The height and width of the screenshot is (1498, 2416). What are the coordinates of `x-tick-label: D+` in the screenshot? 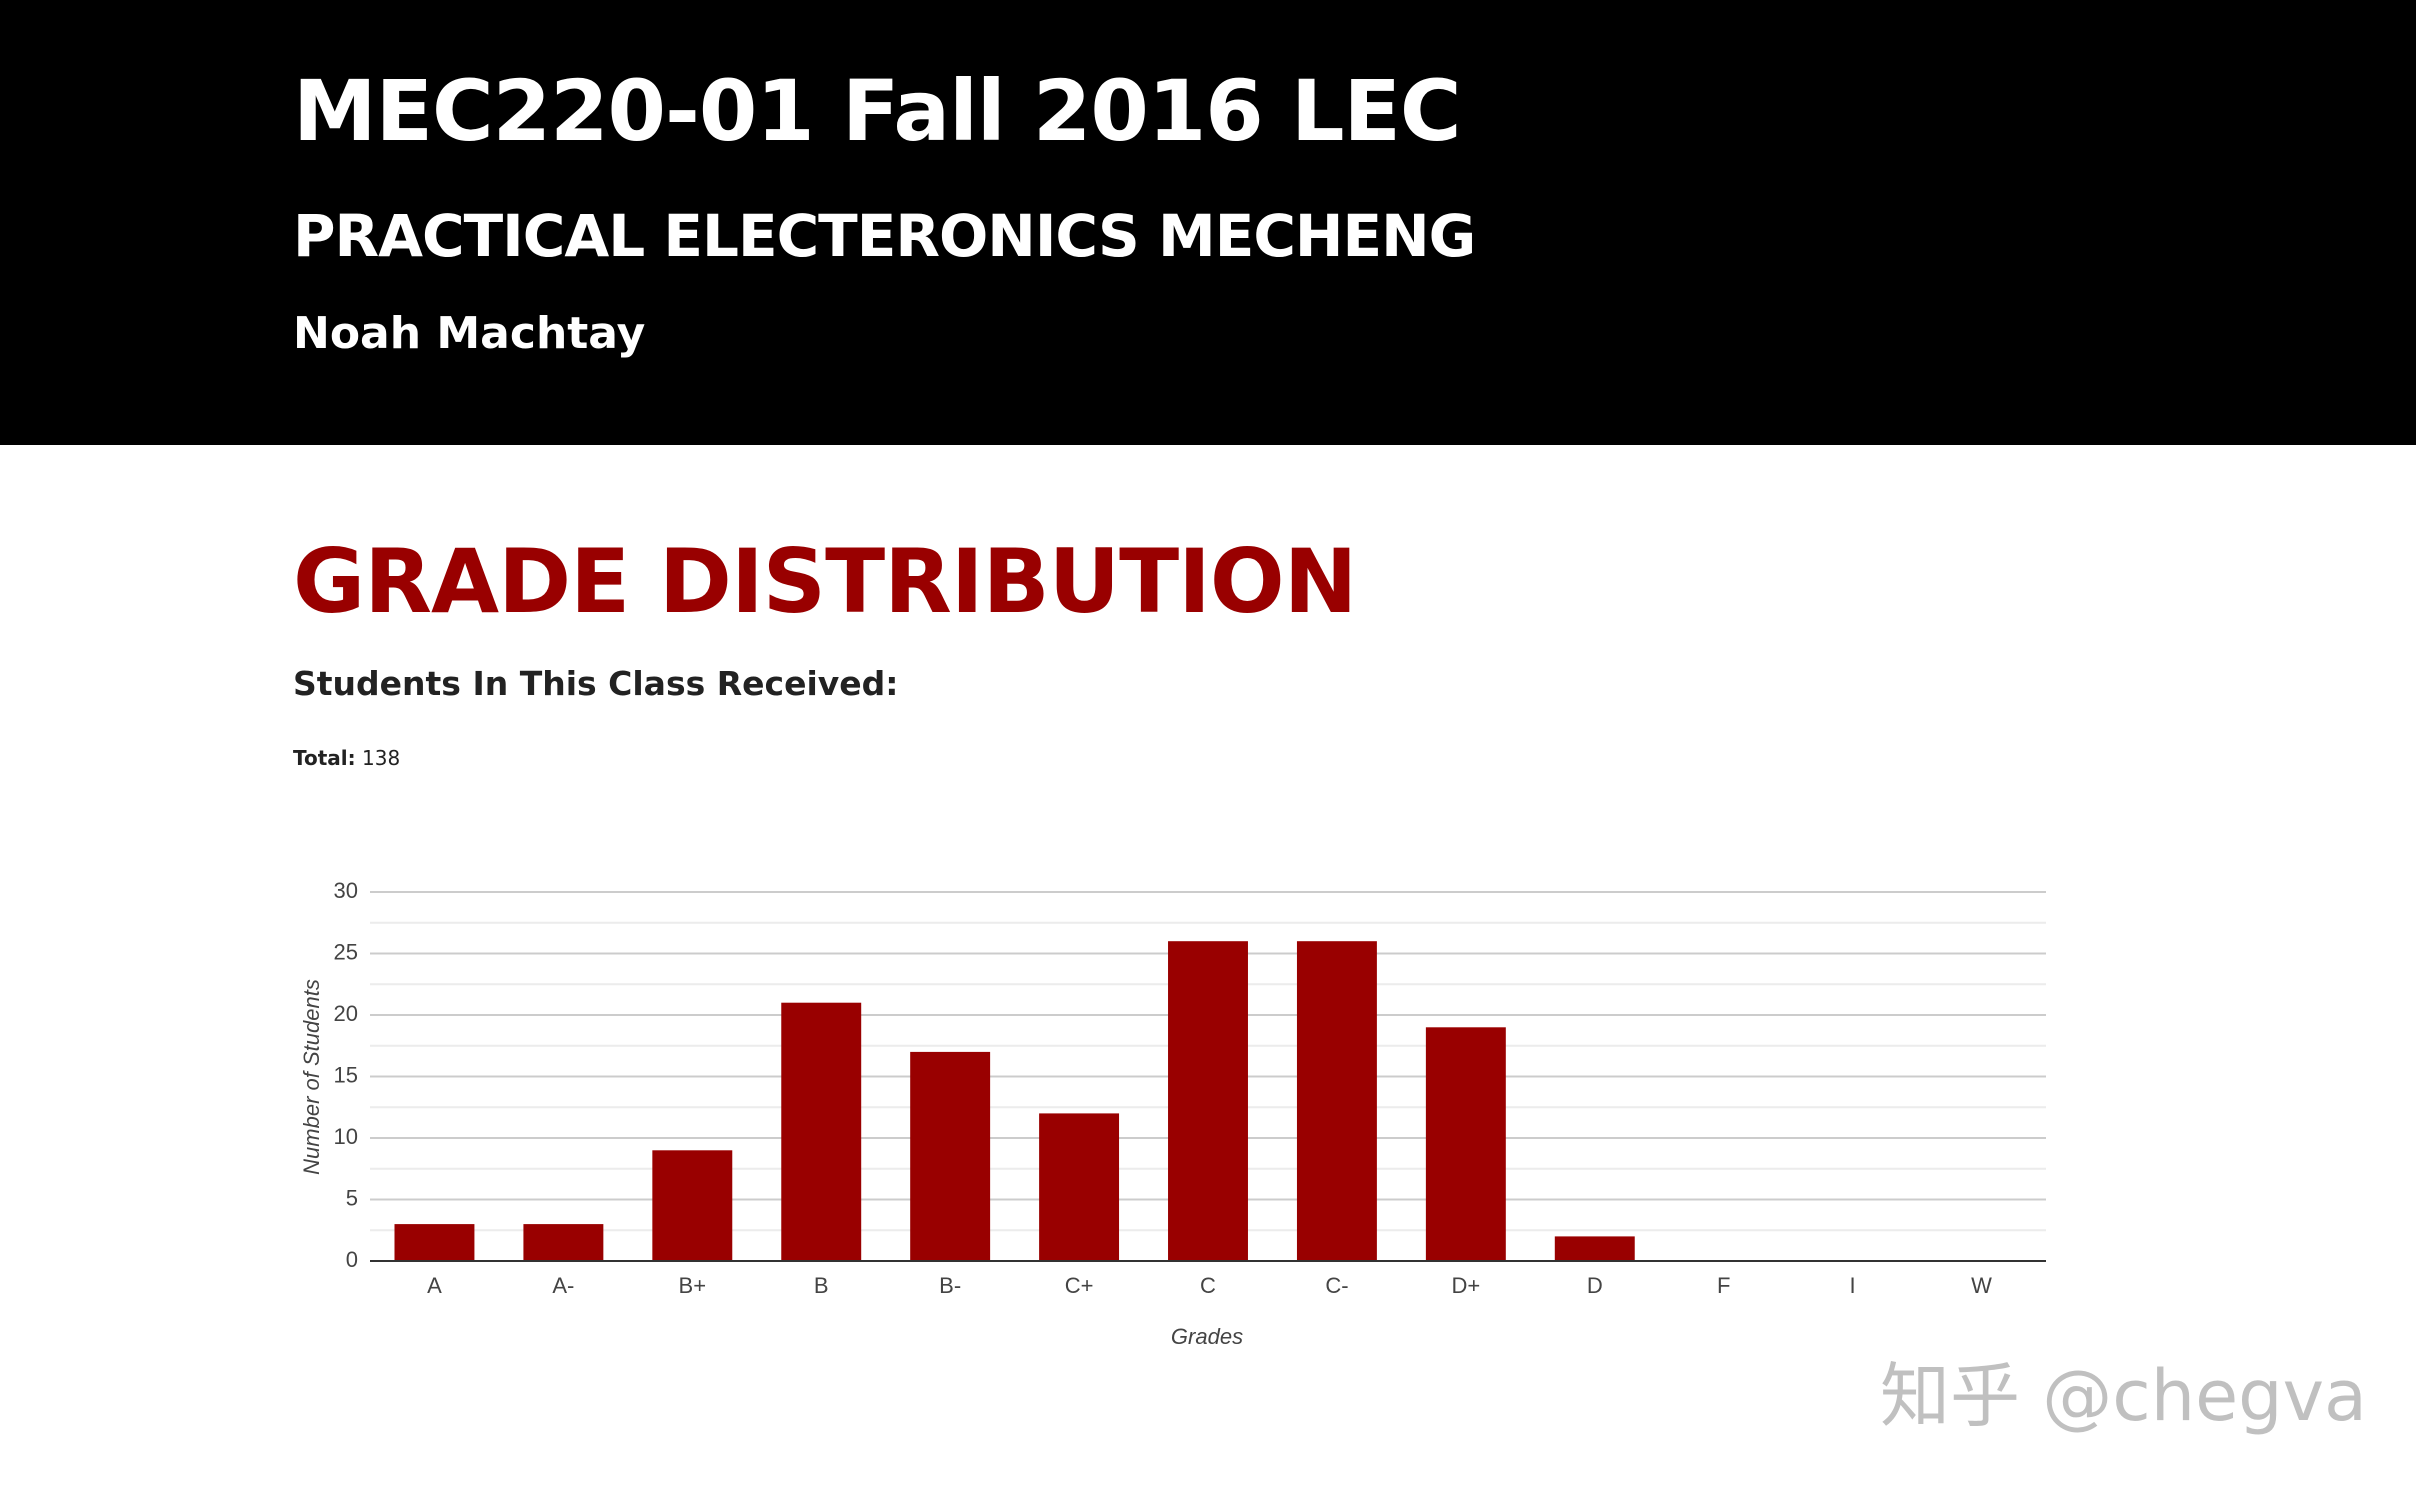 It's located at (1465, 1285).